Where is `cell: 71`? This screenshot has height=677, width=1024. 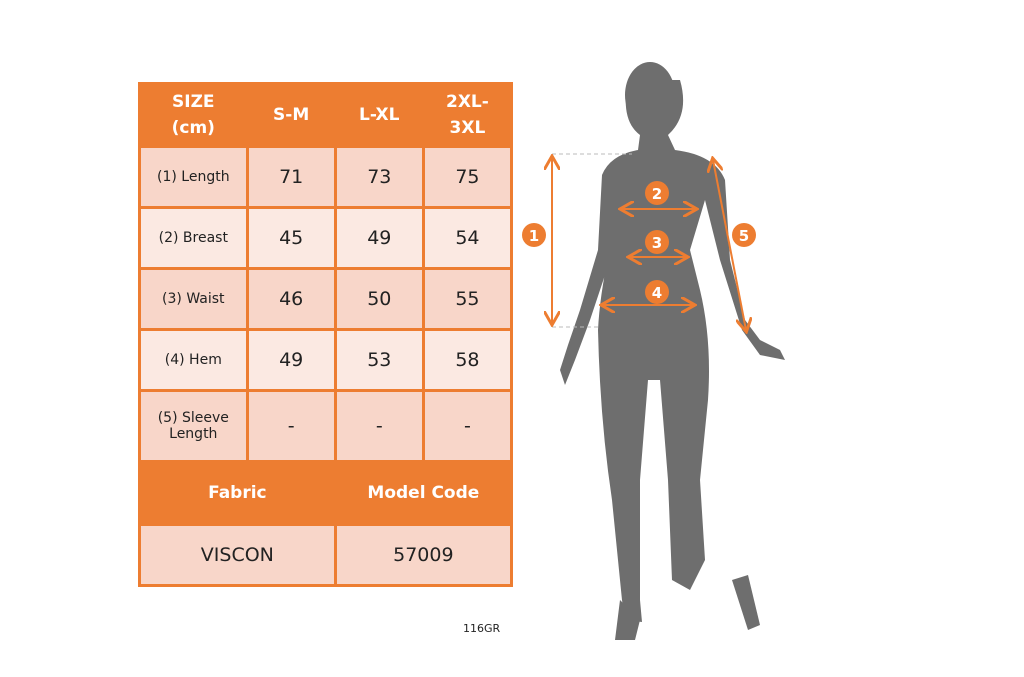 cell: 71 is located at coordinates (291, 177).